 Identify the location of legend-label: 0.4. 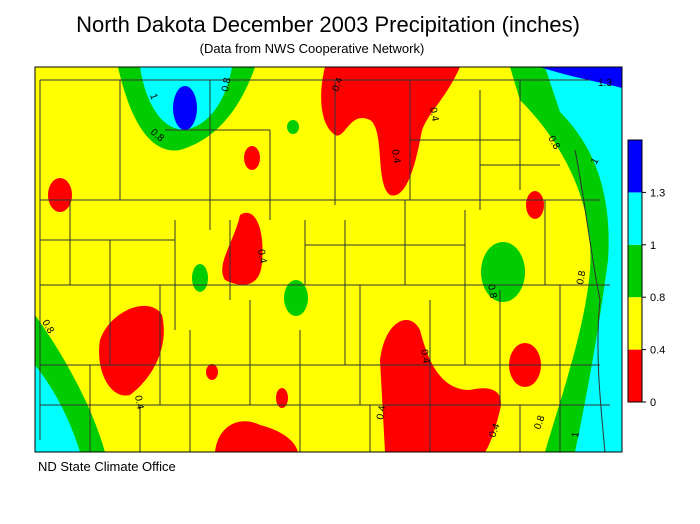
(657, 351).